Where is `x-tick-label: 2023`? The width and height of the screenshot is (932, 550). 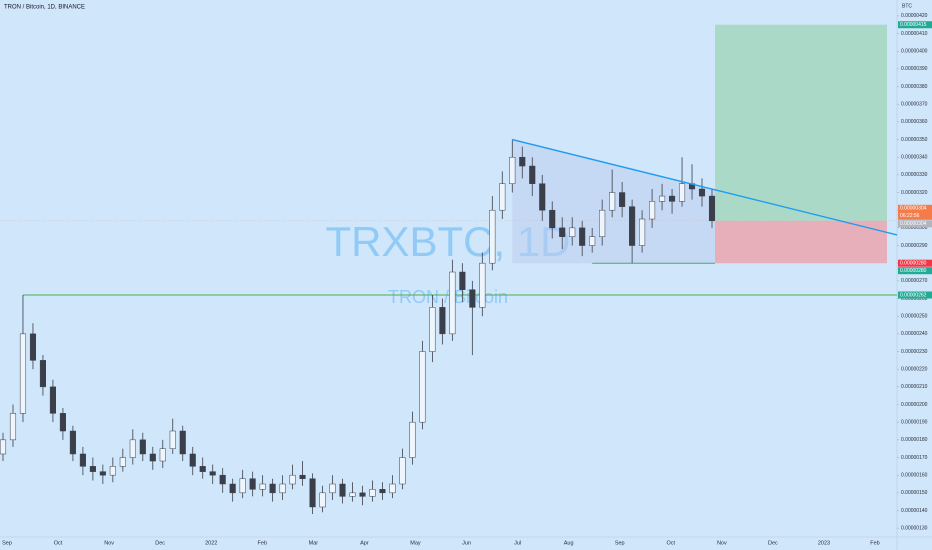
x-tick-label: 2023 is located at coordinates (824, 543).